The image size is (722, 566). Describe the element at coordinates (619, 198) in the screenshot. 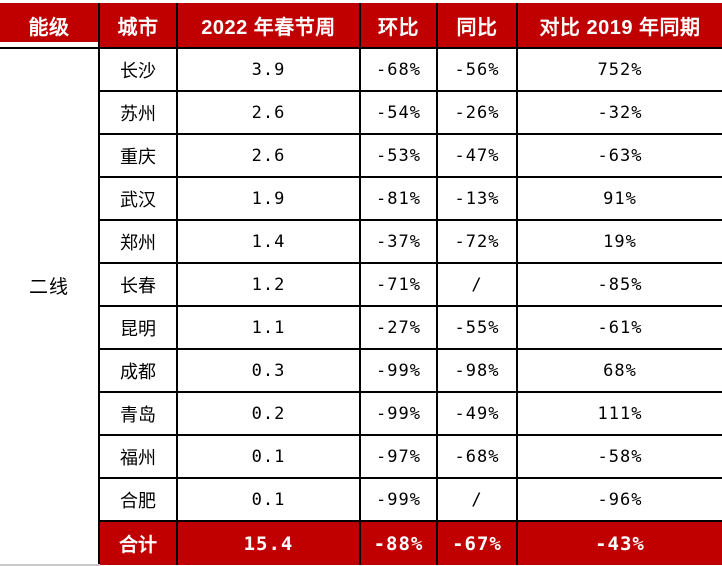

I see `vs2019-cell: 91%` at that location.